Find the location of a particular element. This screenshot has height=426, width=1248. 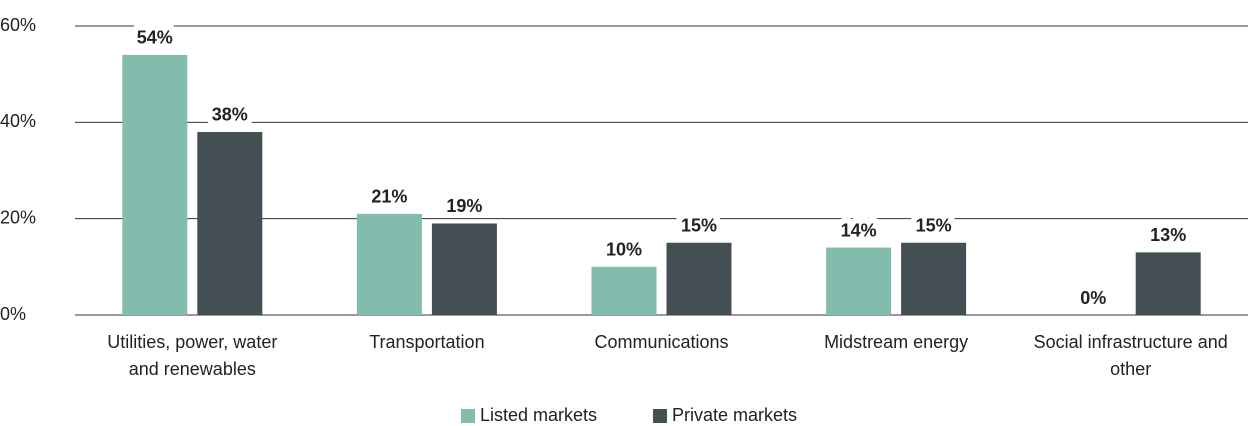

value-label: 54% is located at coordinates (155, 38).